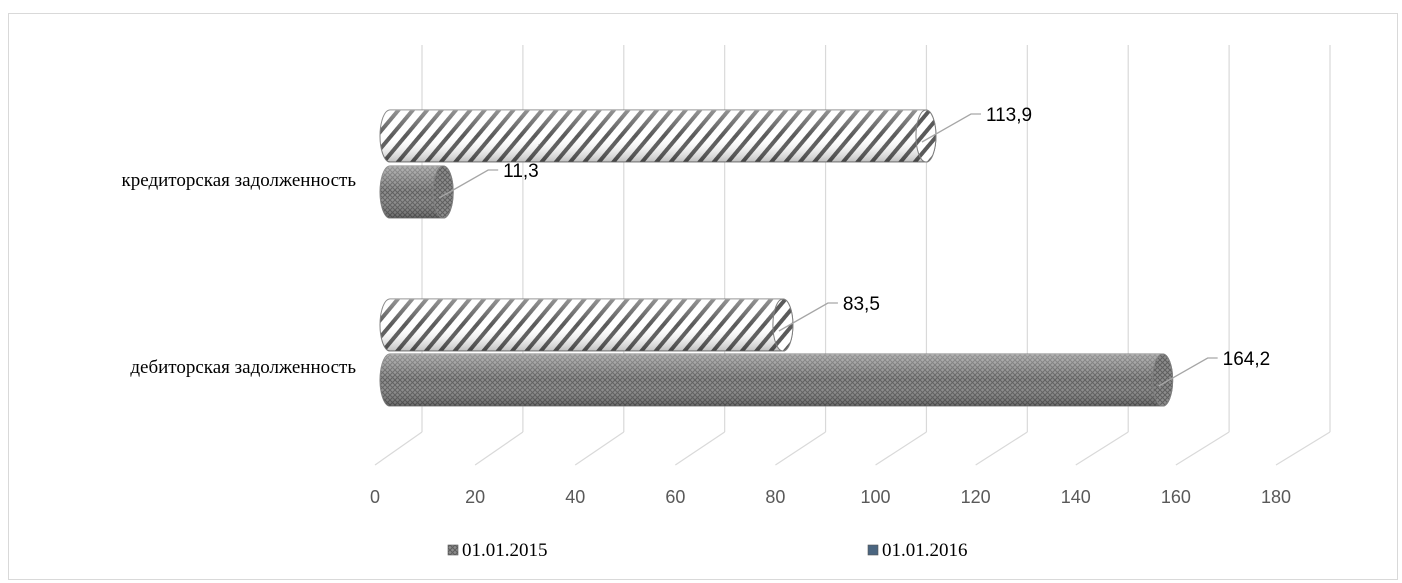  I want to click on data-label: 83,5, so click(829, 313).